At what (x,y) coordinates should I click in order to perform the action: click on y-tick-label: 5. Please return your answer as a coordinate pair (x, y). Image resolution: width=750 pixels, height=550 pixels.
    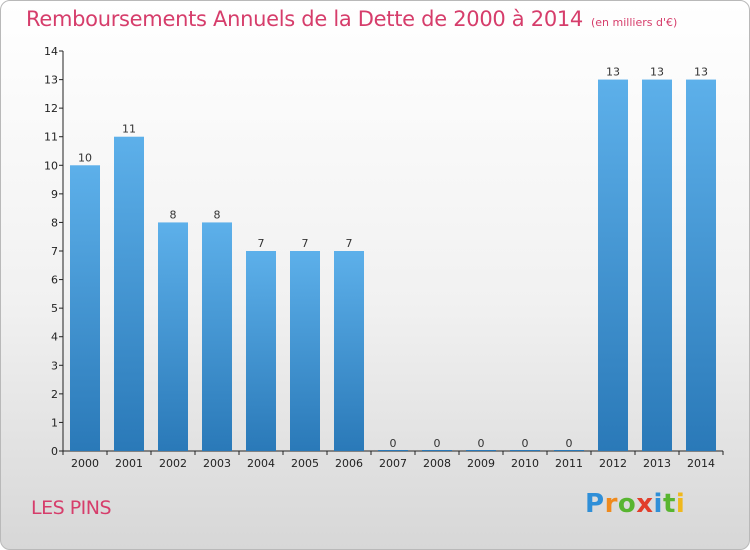
    Looking at the image, I should click on (54, 308).